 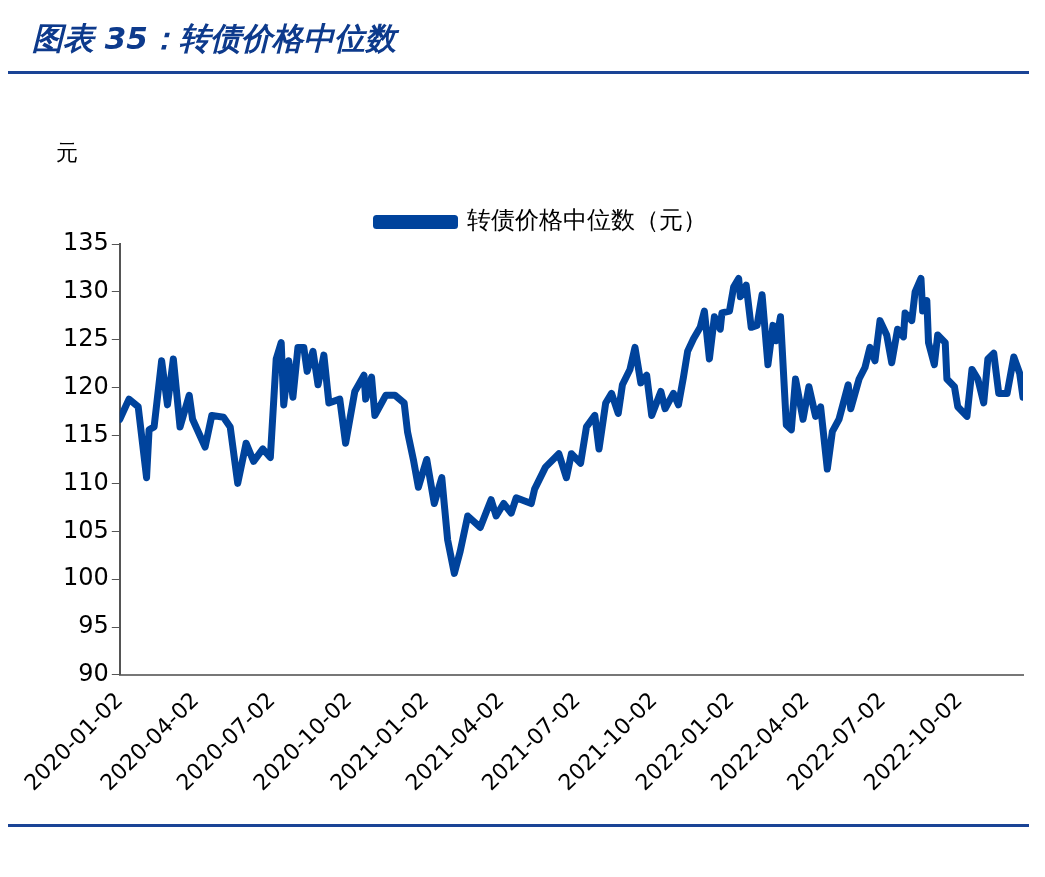 I want to click on y-tick-label: 135, so click(x=86, y=242).